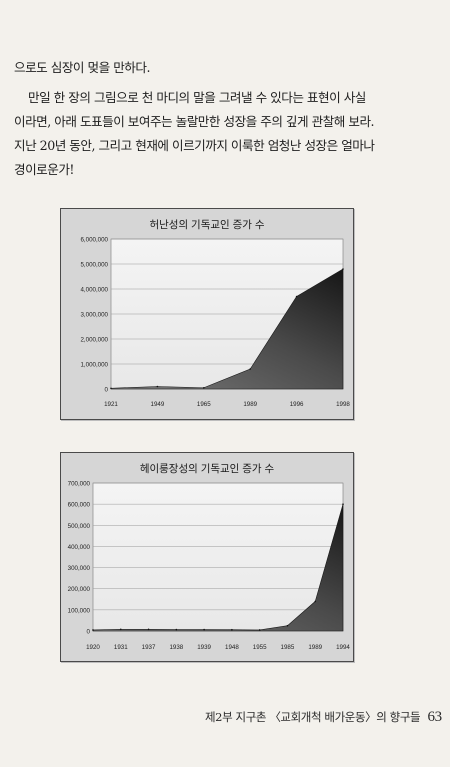  Describe the element at coordinates (204, 647) in the screenshot. I see `x-tick-label: 1939` at that location.